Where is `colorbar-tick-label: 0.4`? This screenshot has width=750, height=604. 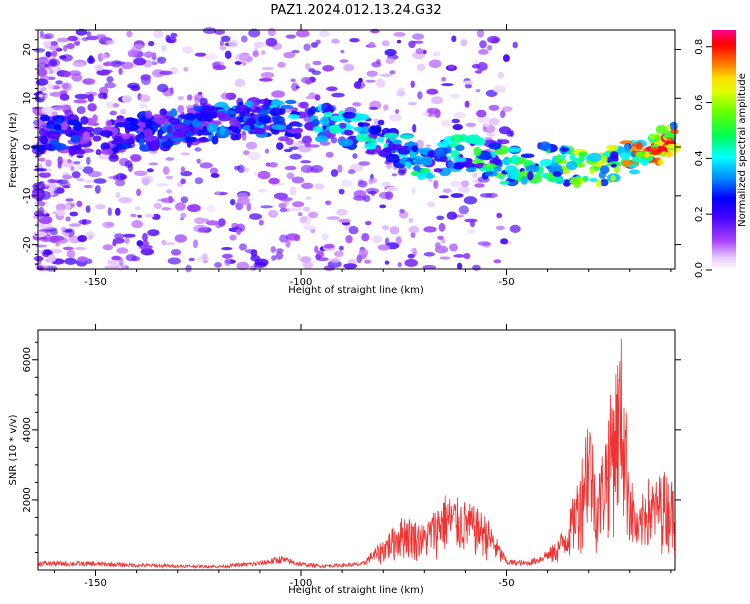
colorbar-tick-label: 0.4 is located at coordinates (699, 158).